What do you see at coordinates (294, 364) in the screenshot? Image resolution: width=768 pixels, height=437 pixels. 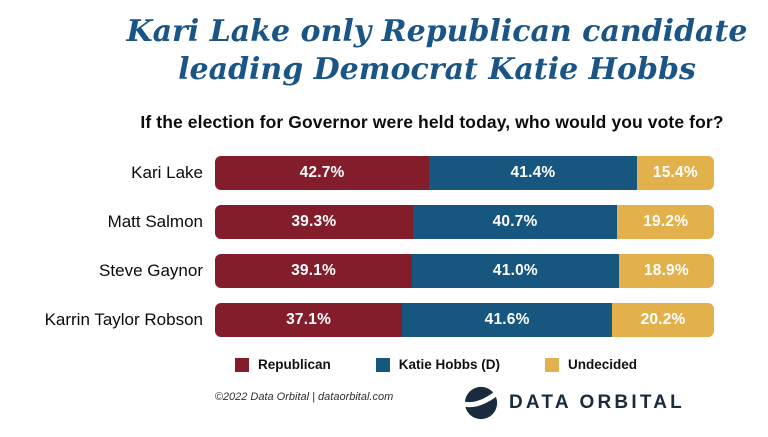 I see `legend-label: Republican` at bounding box center [294, 364].